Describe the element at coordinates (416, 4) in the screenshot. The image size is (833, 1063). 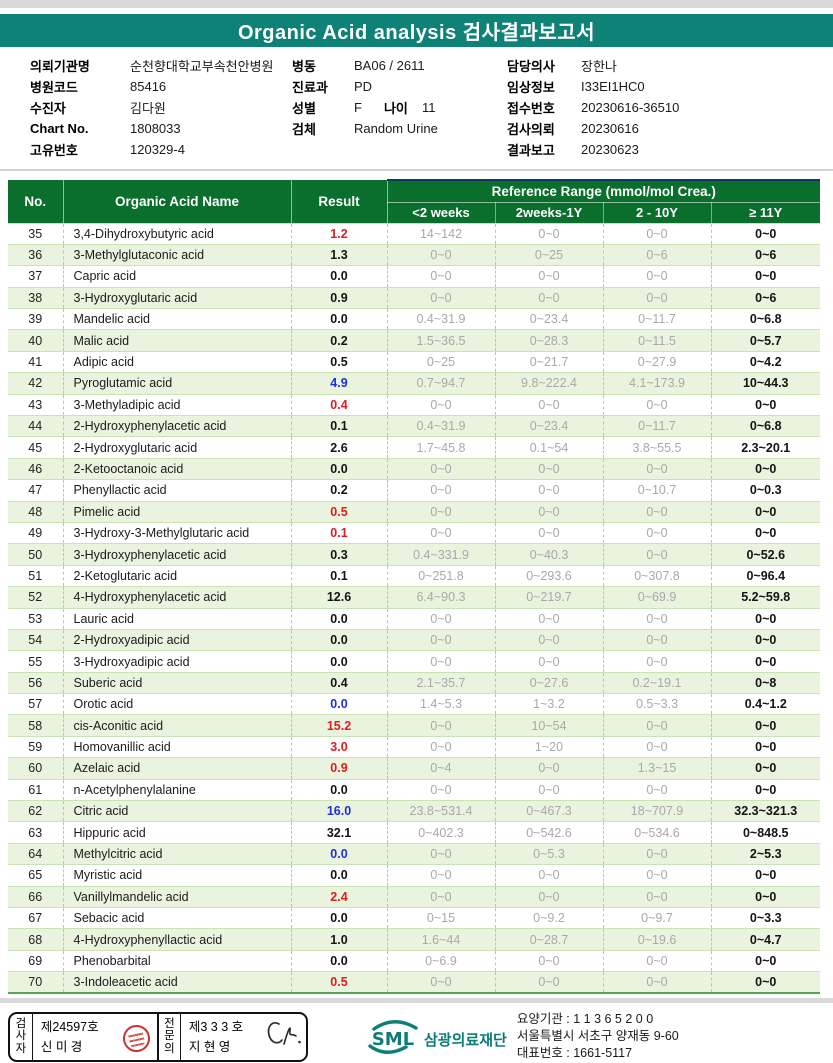
I see `top-gray-strip` at that location.